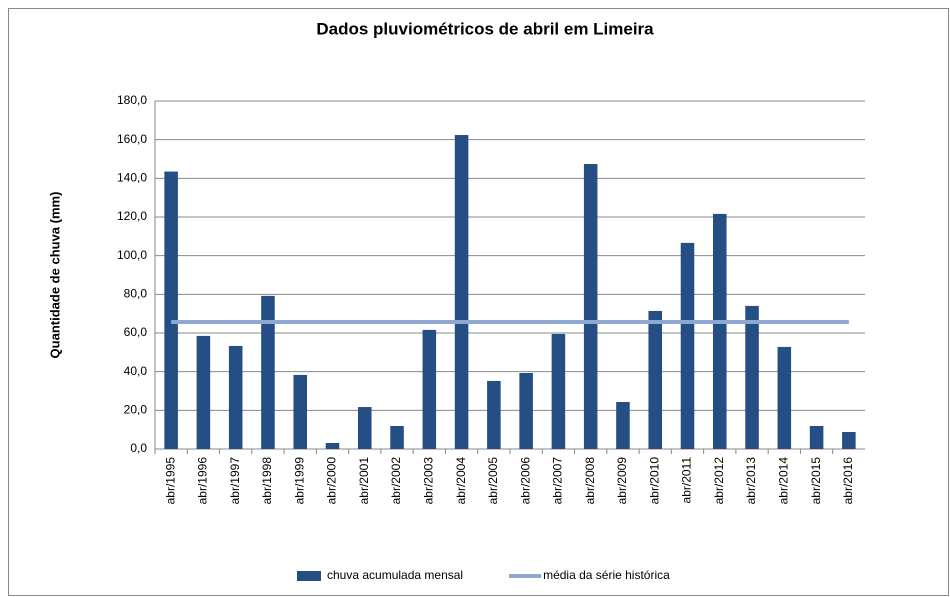 The image size is (950, 597). I want to click on y-tick-label: 180,0, so click(132, 100).